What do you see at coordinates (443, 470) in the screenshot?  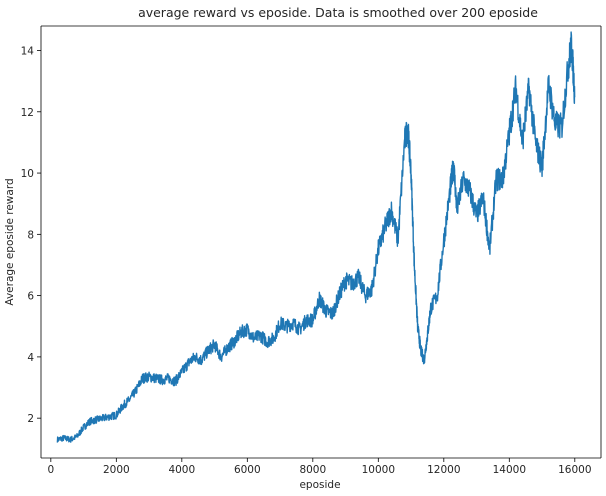 I see `x-tick-label: 12000` at bounding box center [443, 470].